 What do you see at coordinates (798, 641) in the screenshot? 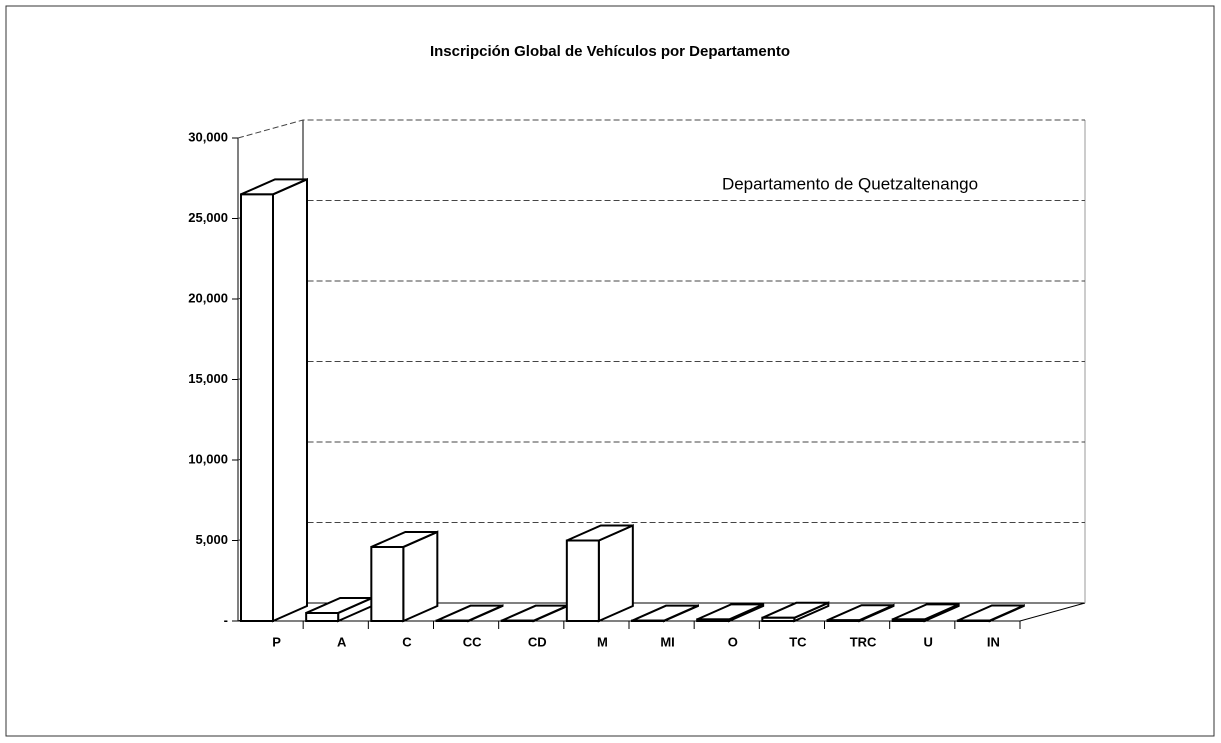
I see `x-tick-label: TC` at bounding box center [798, 641].